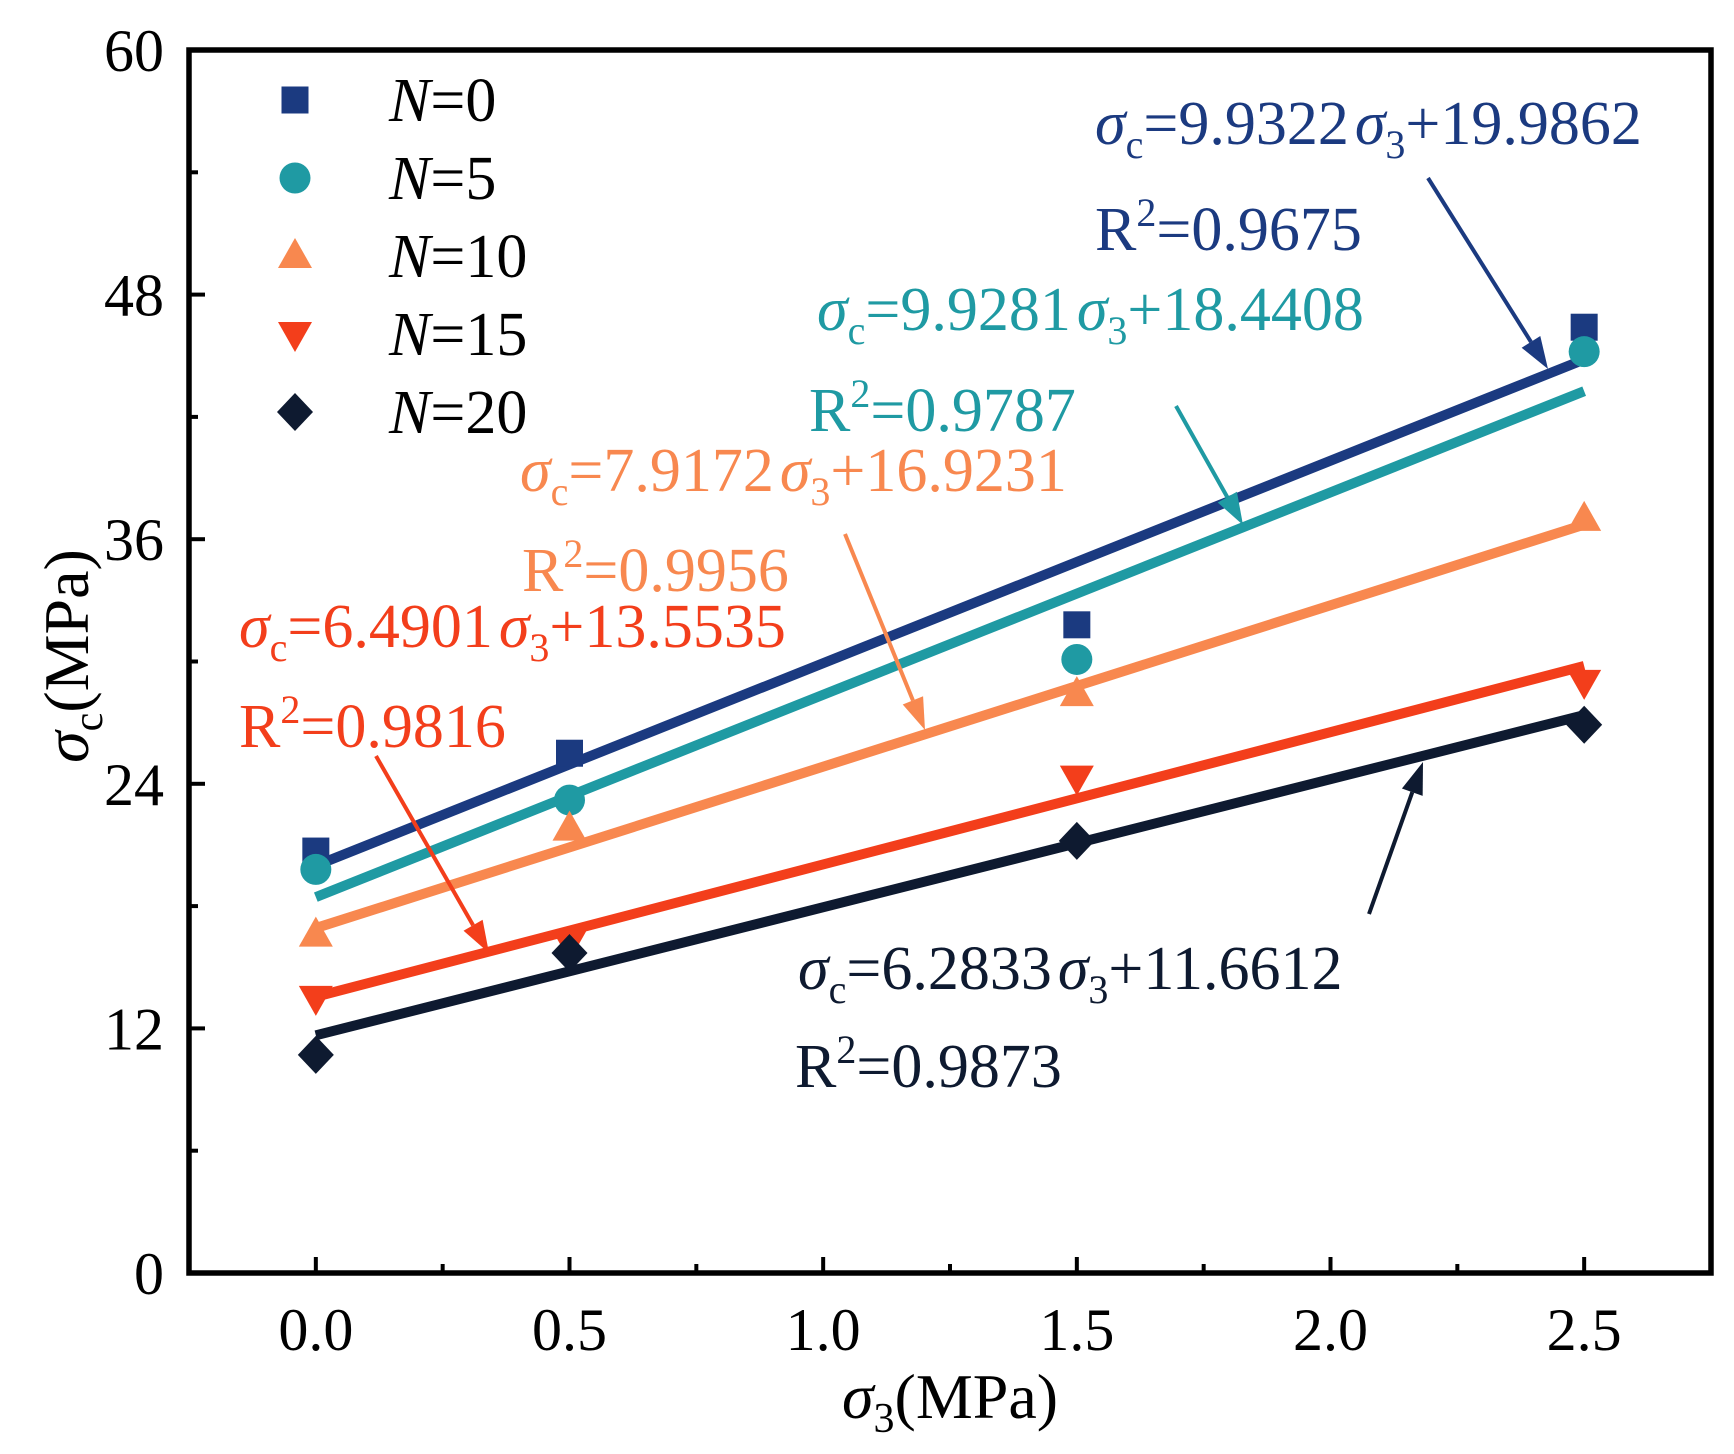 The image size is (1734, 1454). I want to click on fit-r-squared: R2=0.9675, so click(1228, 227).